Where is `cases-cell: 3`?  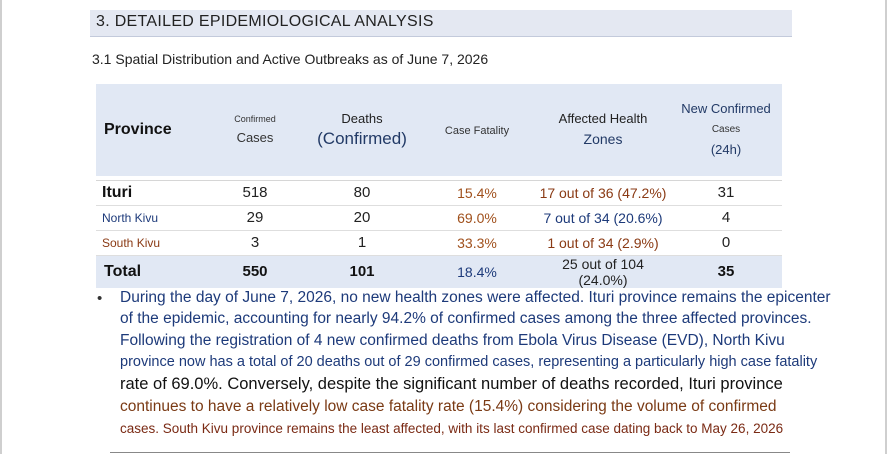
cases-cell: 3 is located at coordinates (255, 243).